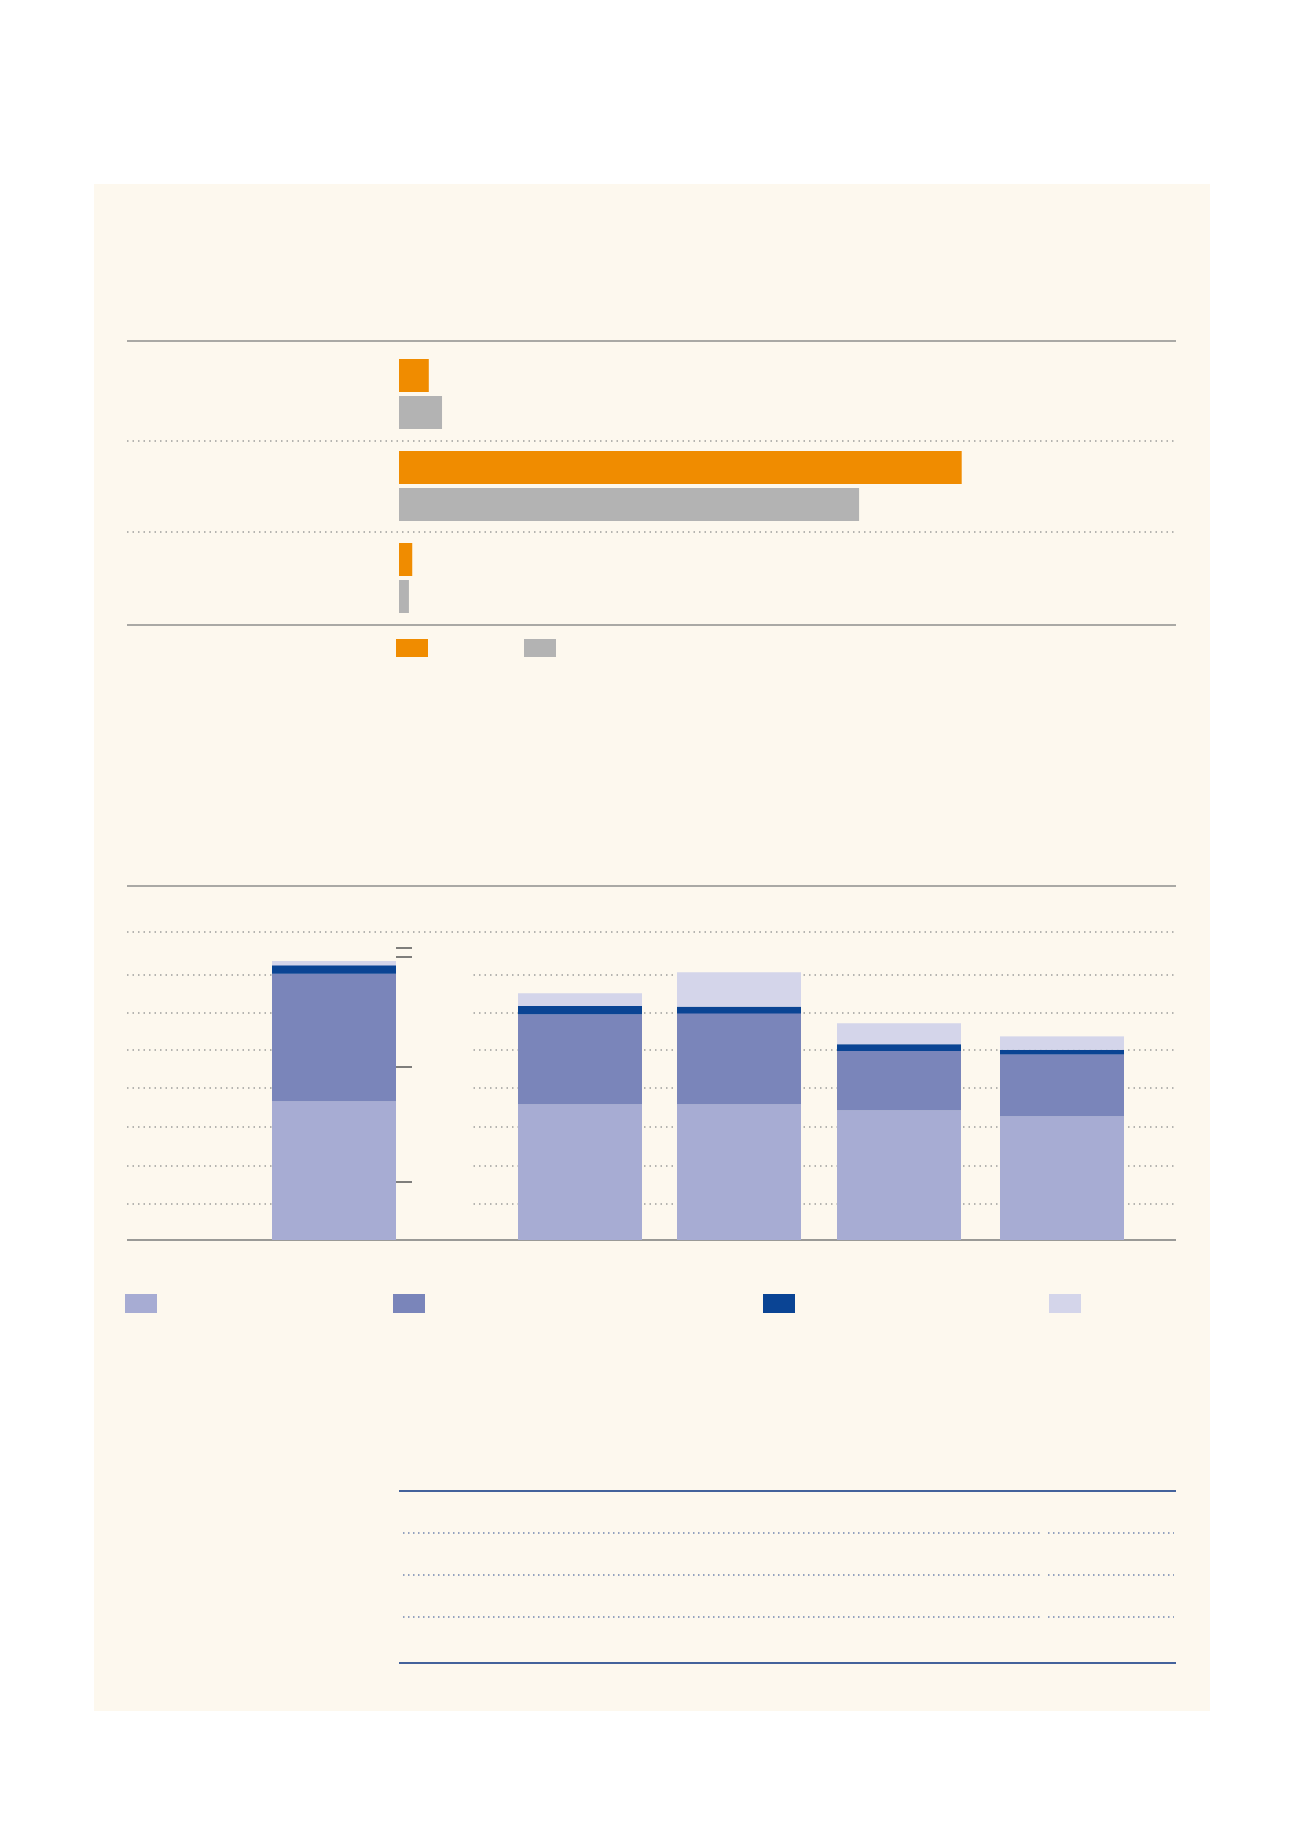 The height and width of the screenshot is (1839, 1300). I want to click on legend-swatch-seg2, so click(409, 1303).